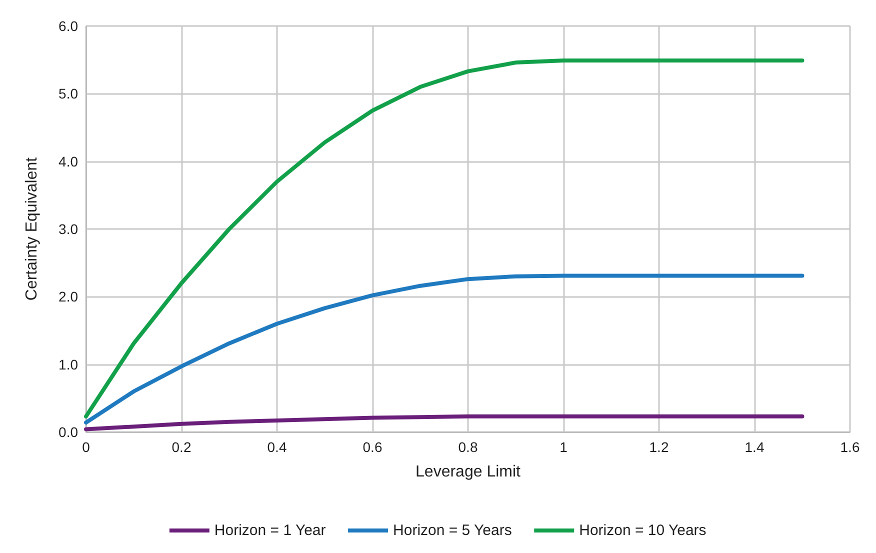 Image resolution: width=876 pixels, height=553 pixels. Describe the element at coordinates (564, 447) in the screenshot. I see `x-tick-label: 1` at that location.